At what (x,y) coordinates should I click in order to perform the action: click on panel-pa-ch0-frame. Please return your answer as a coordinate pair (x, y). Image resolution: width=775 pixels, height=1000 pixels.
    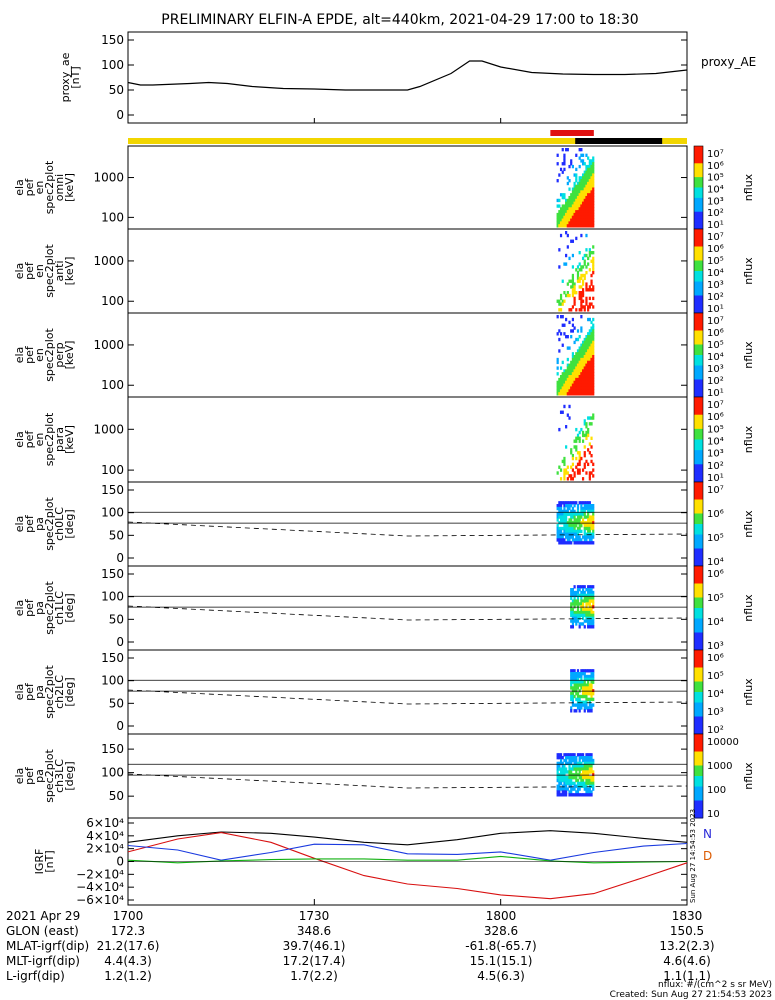
    Looking at the image, I should click on (407, 524).